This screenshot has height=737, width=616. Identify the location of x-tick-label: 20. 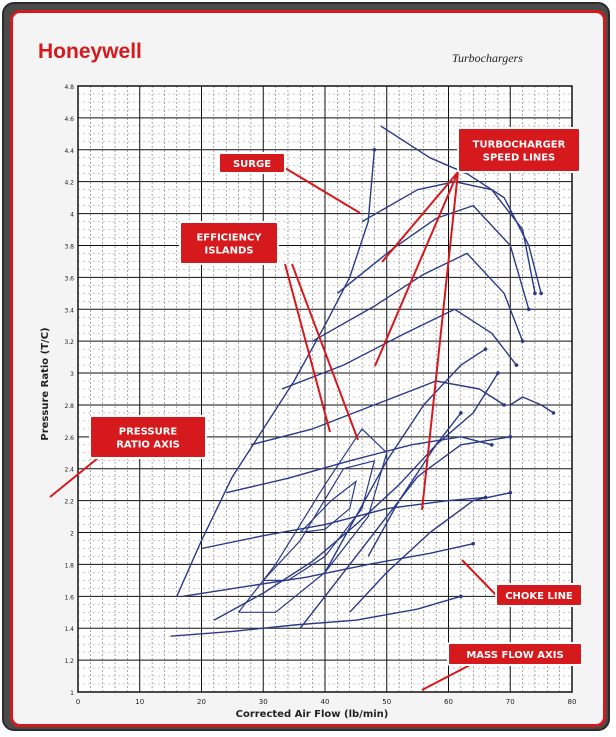
(201, 702).